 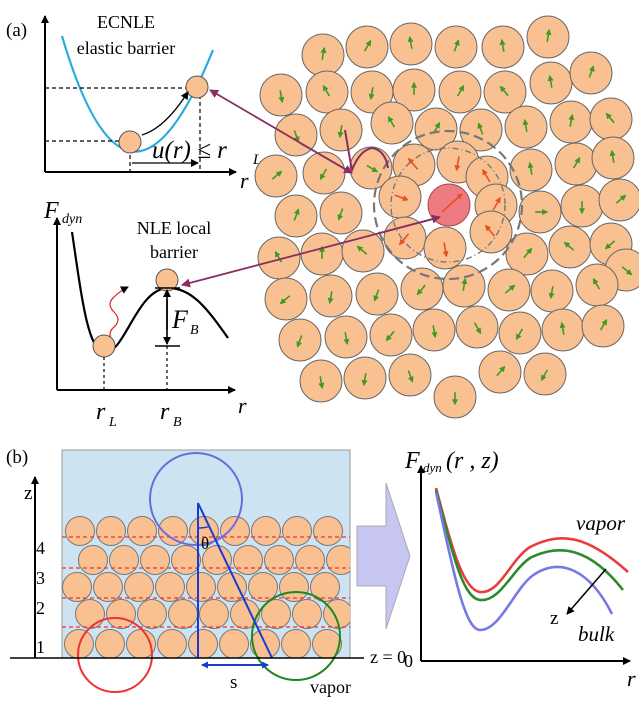 What do you see at coordinates (448, 205) in the screenshot?
I see `cage-dashed-circle` at bounding box center [448, 205].